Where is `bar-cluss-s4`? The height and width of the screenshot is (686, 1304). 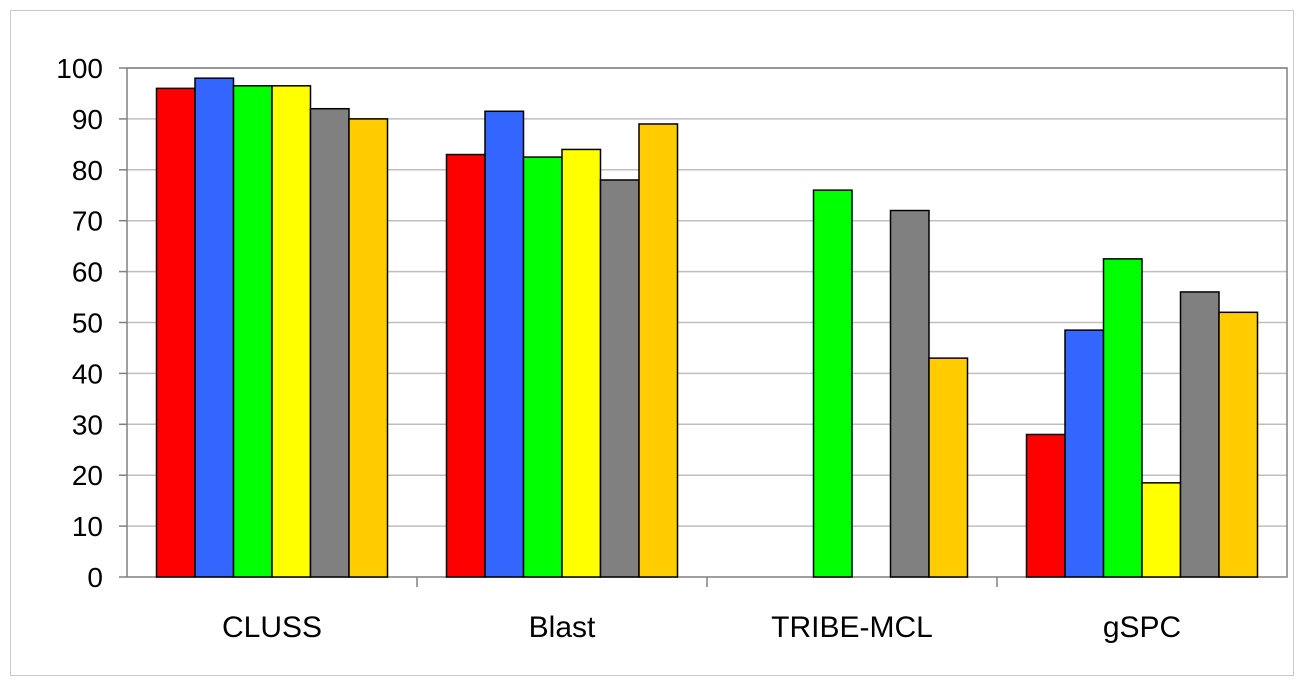
bar-cluss-s4 is located at coordinates (291, 331).